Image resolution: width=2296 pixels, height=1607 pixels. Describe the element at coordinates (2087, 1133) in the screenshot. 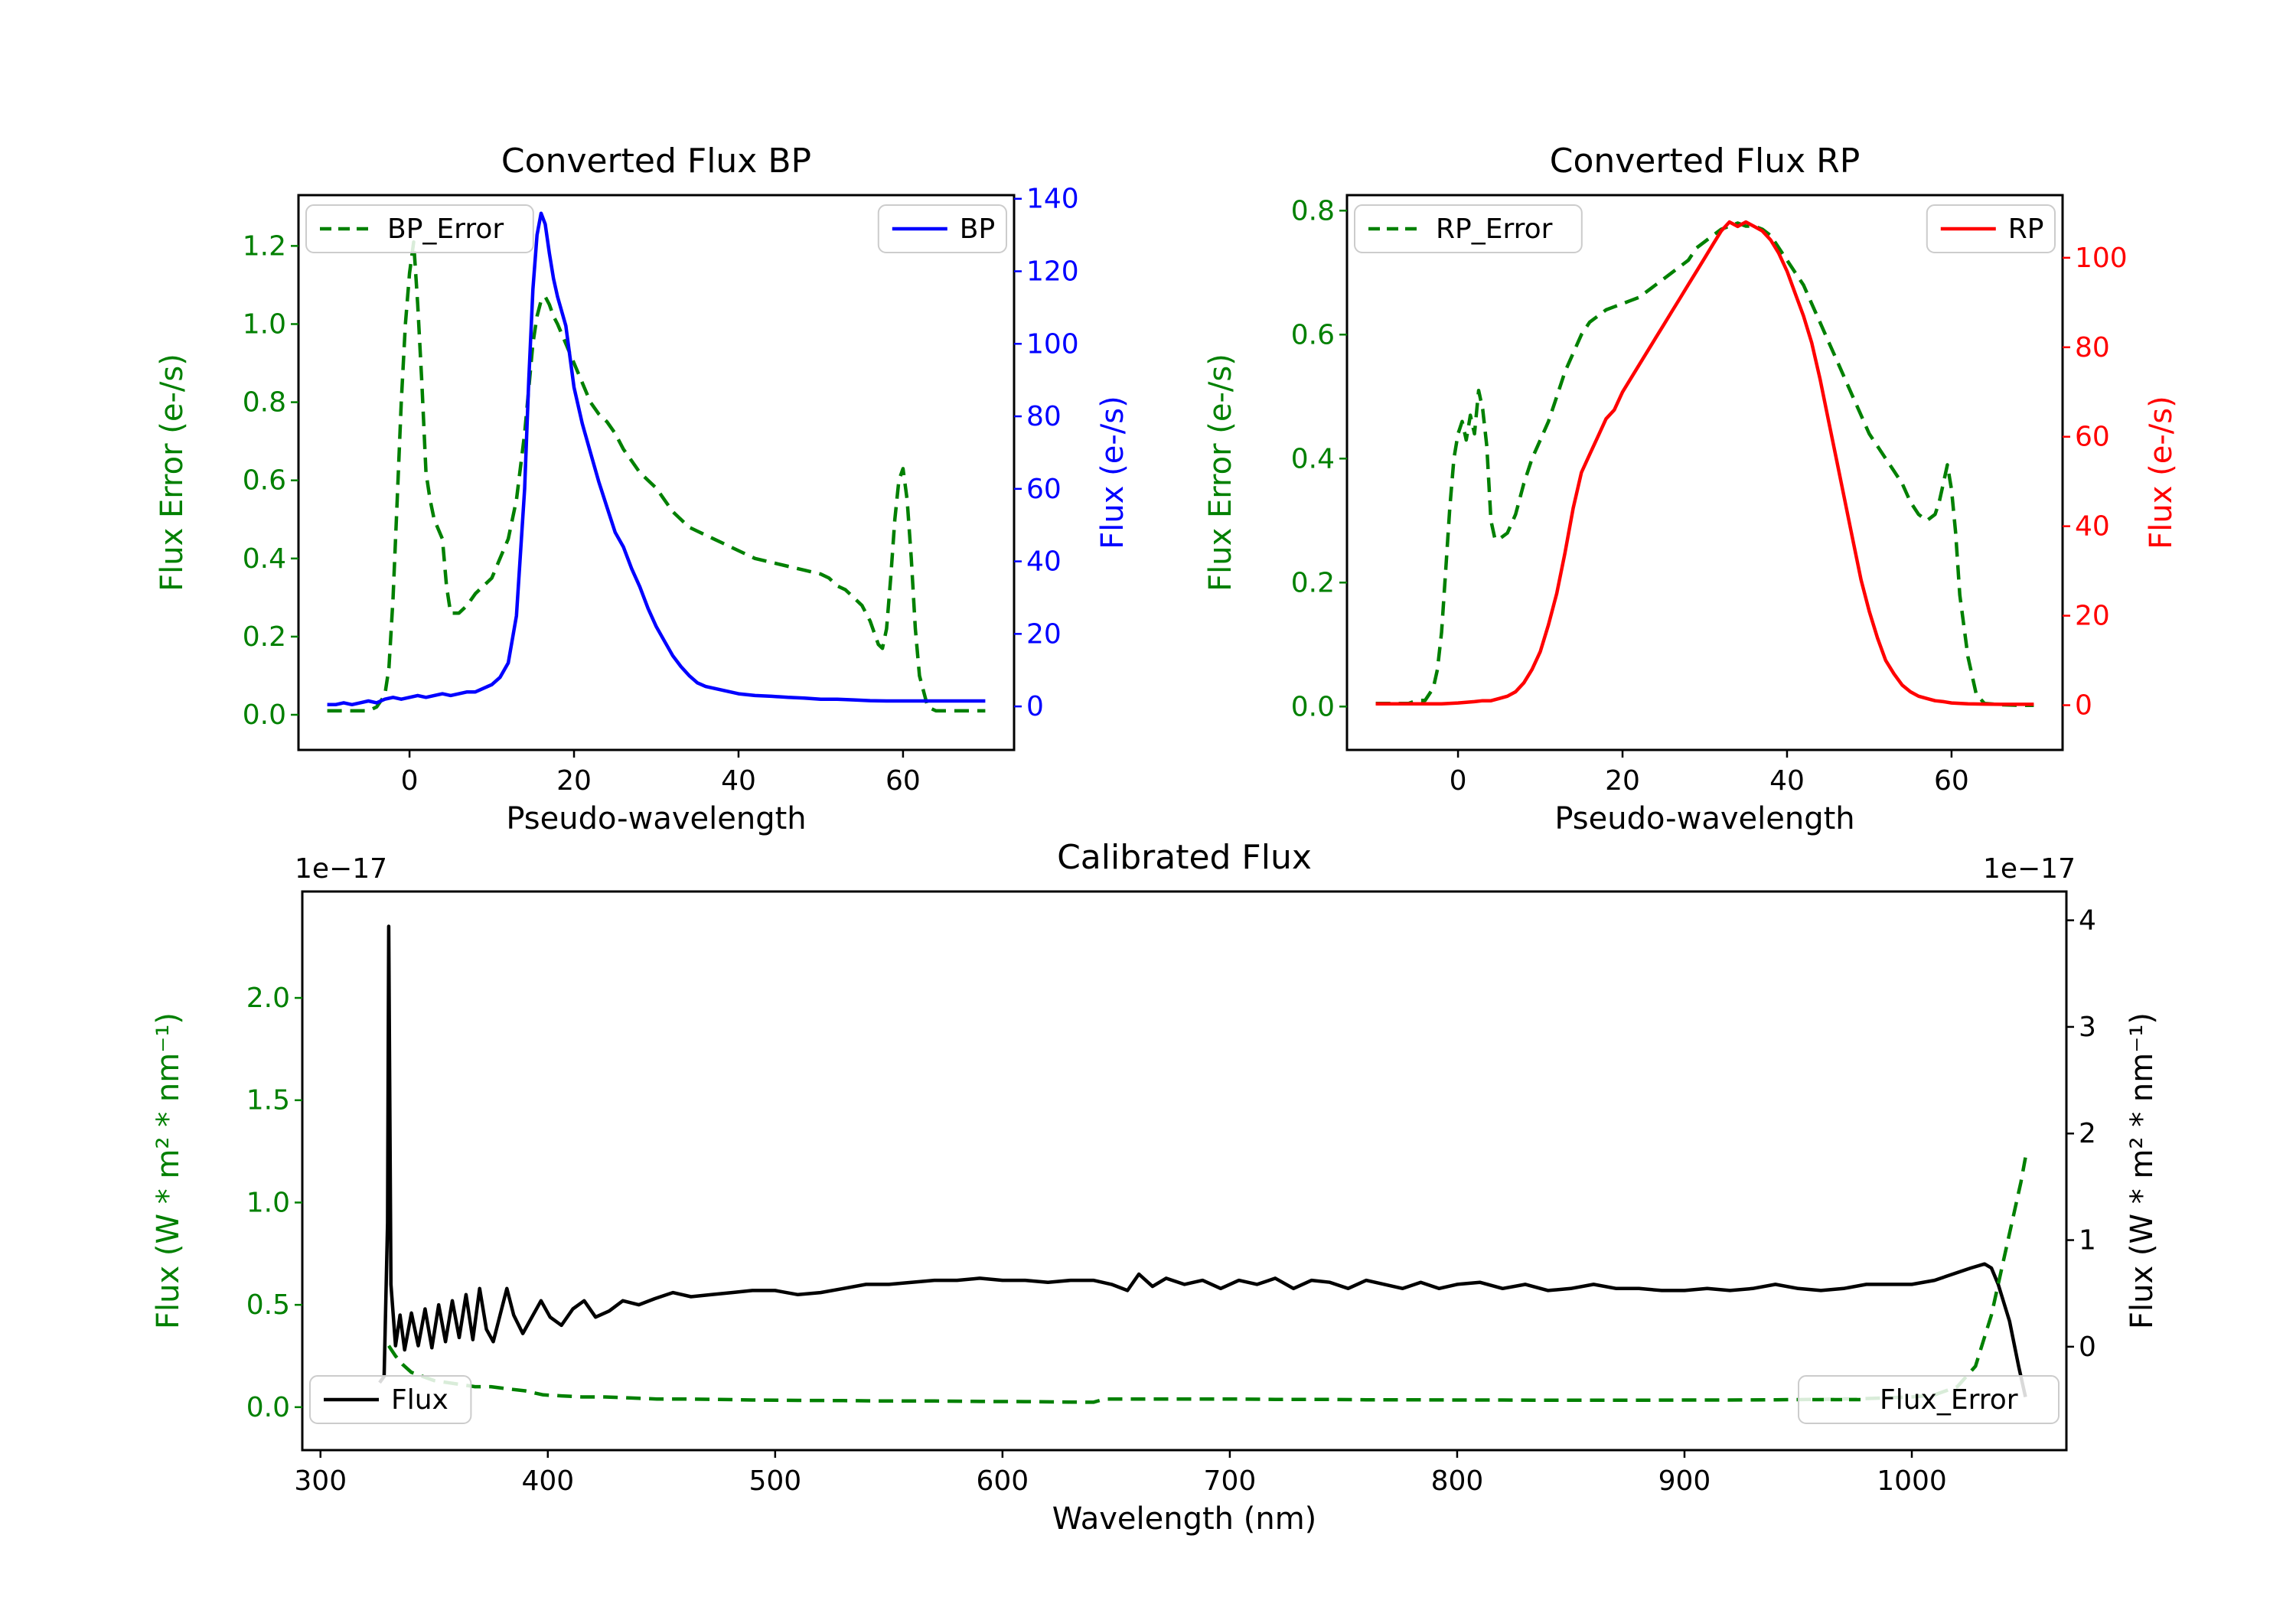

I see `y-tick-label-right: 2` at that location.